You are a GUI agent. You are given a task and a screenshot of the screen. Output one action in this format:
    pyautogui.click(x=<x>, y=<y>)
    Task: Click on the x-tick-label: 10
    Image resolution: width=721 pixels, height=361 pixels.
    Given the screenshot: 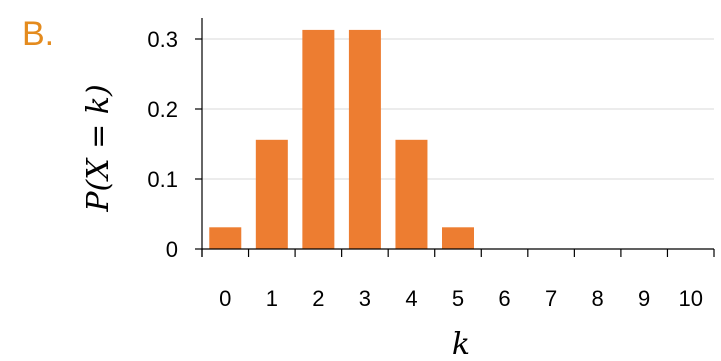 What is the action you would take?
    pyautogui.click(x=690, y=298)
    